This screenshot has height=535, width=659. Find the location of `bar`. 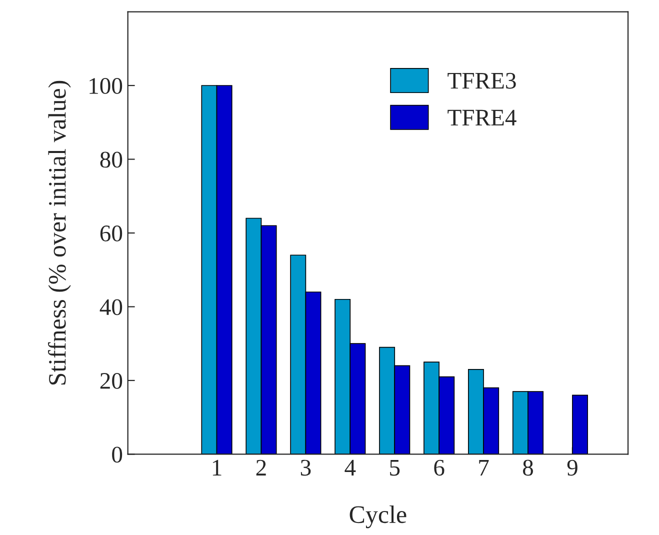

bar is located at coordinates (580, 424).